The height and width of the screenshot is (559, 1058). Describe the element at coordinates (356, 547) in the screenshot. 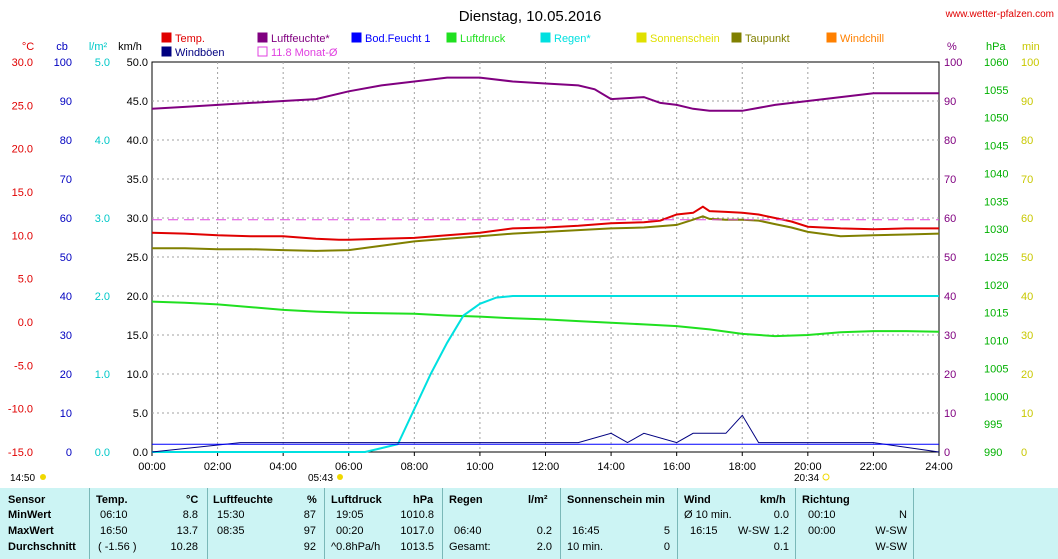

I see `press-avg-note: ^0.8hPa/h` at that location.